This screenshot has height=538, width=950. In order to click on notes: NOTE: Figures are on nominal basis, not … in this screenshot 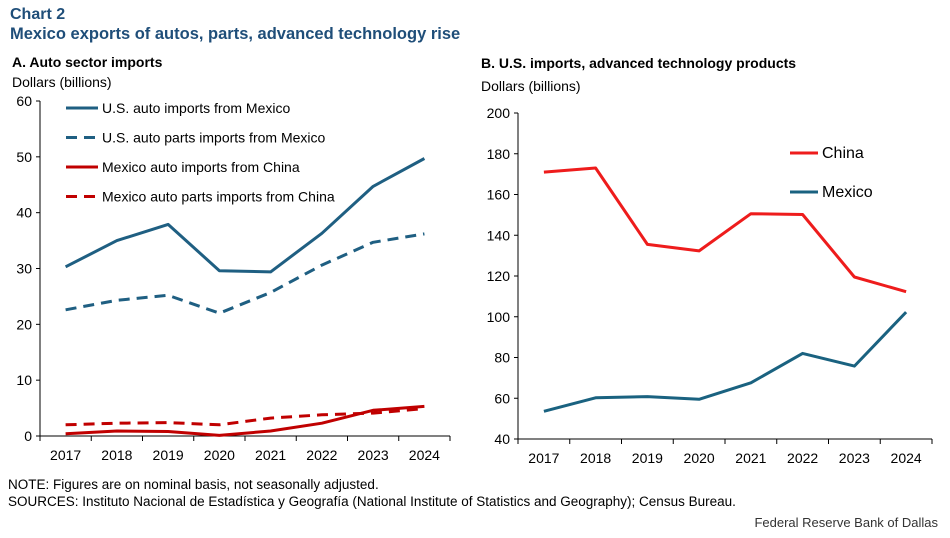, I will do `click(372, 493)`.